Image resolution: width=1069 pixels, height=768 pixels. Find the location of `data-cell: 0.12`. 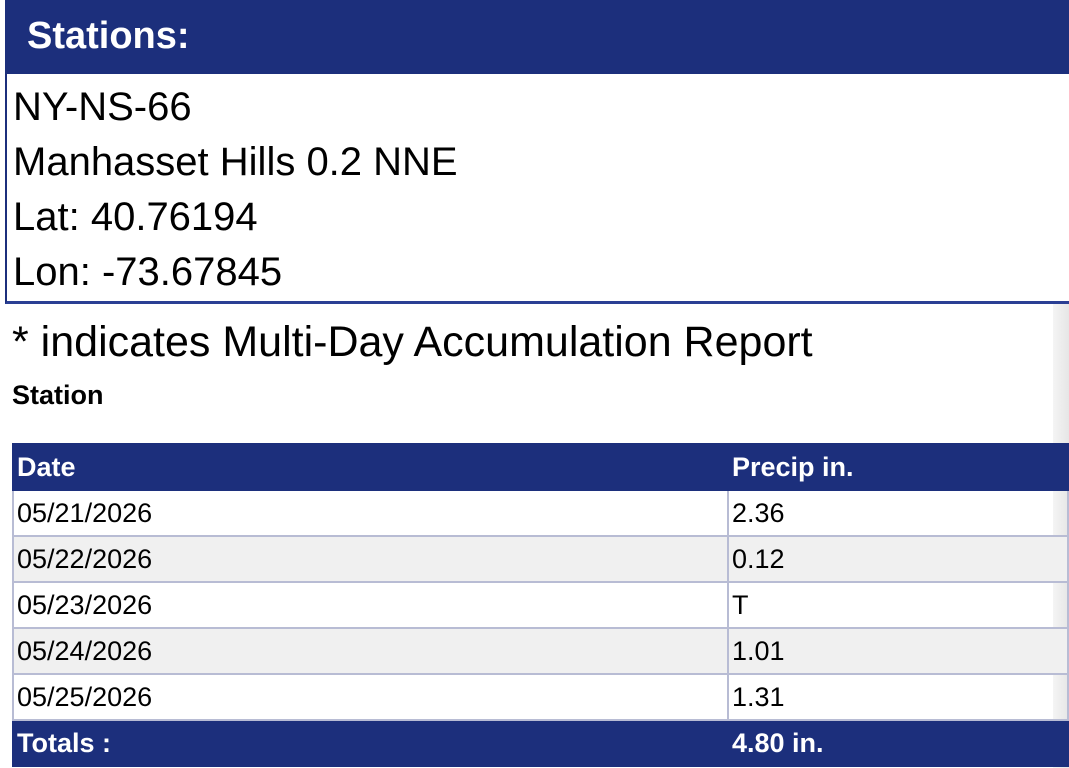

data-cell: 0.12 is located at coordinates (898, 559).